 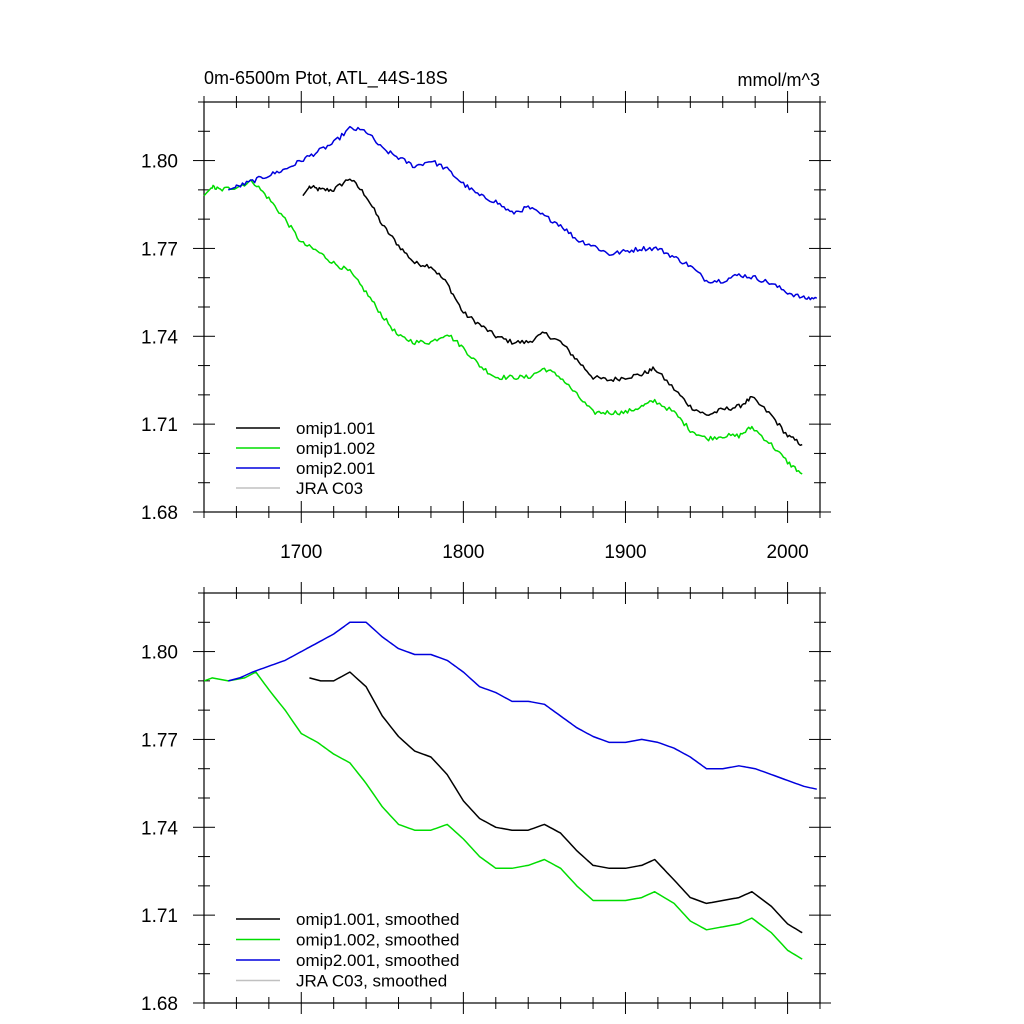 What do you see at coordinates (335, 428) in the screenshot?
I see `legend-label: omip1.001` at bounding box center [335, 428].